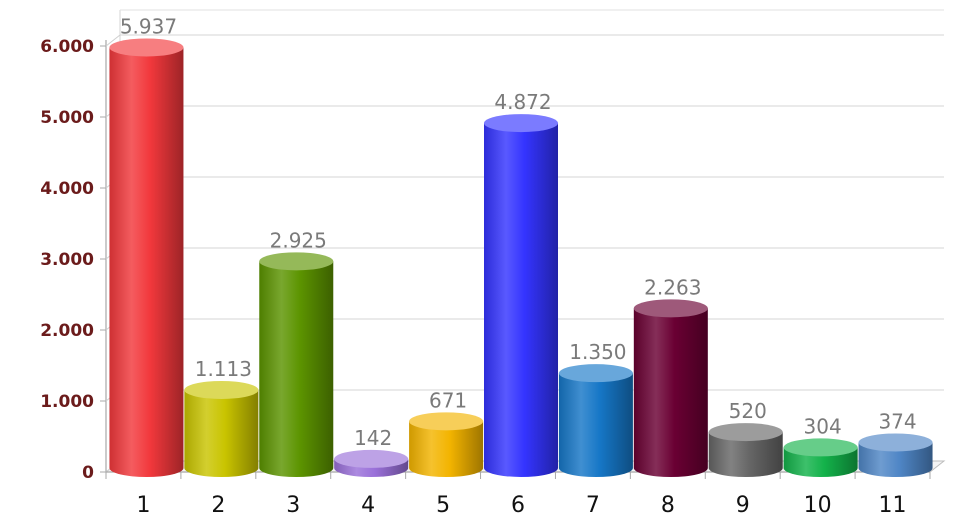 Image resolution: width=953 pixels, height=519 pixels. Describe the element at coordinates (743, 505) in the screenshot. I see `x-tick-label: 9` at that location.